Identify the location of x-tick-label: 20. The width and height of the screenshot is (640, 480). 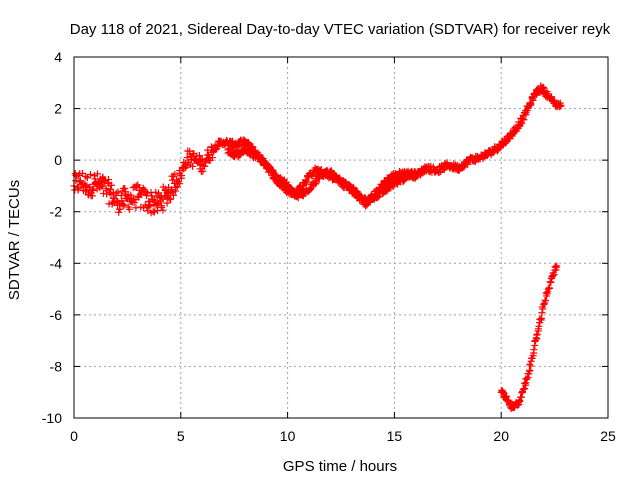
(501, 436).